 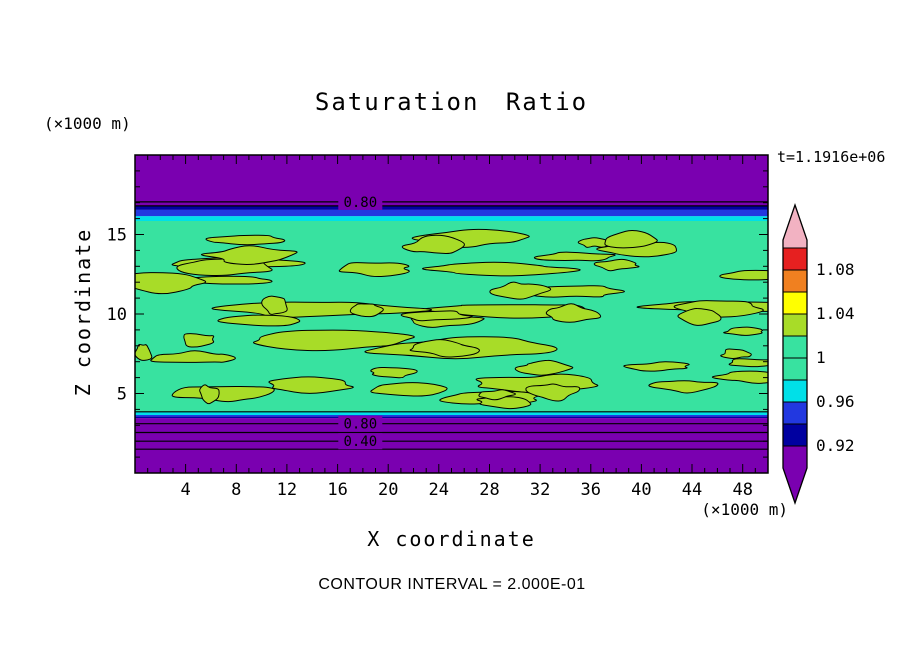 What do you see at coordinates (388, 490) in the screenshot?
I see `x-tick-label: 20` at bounding box center [388, 490].